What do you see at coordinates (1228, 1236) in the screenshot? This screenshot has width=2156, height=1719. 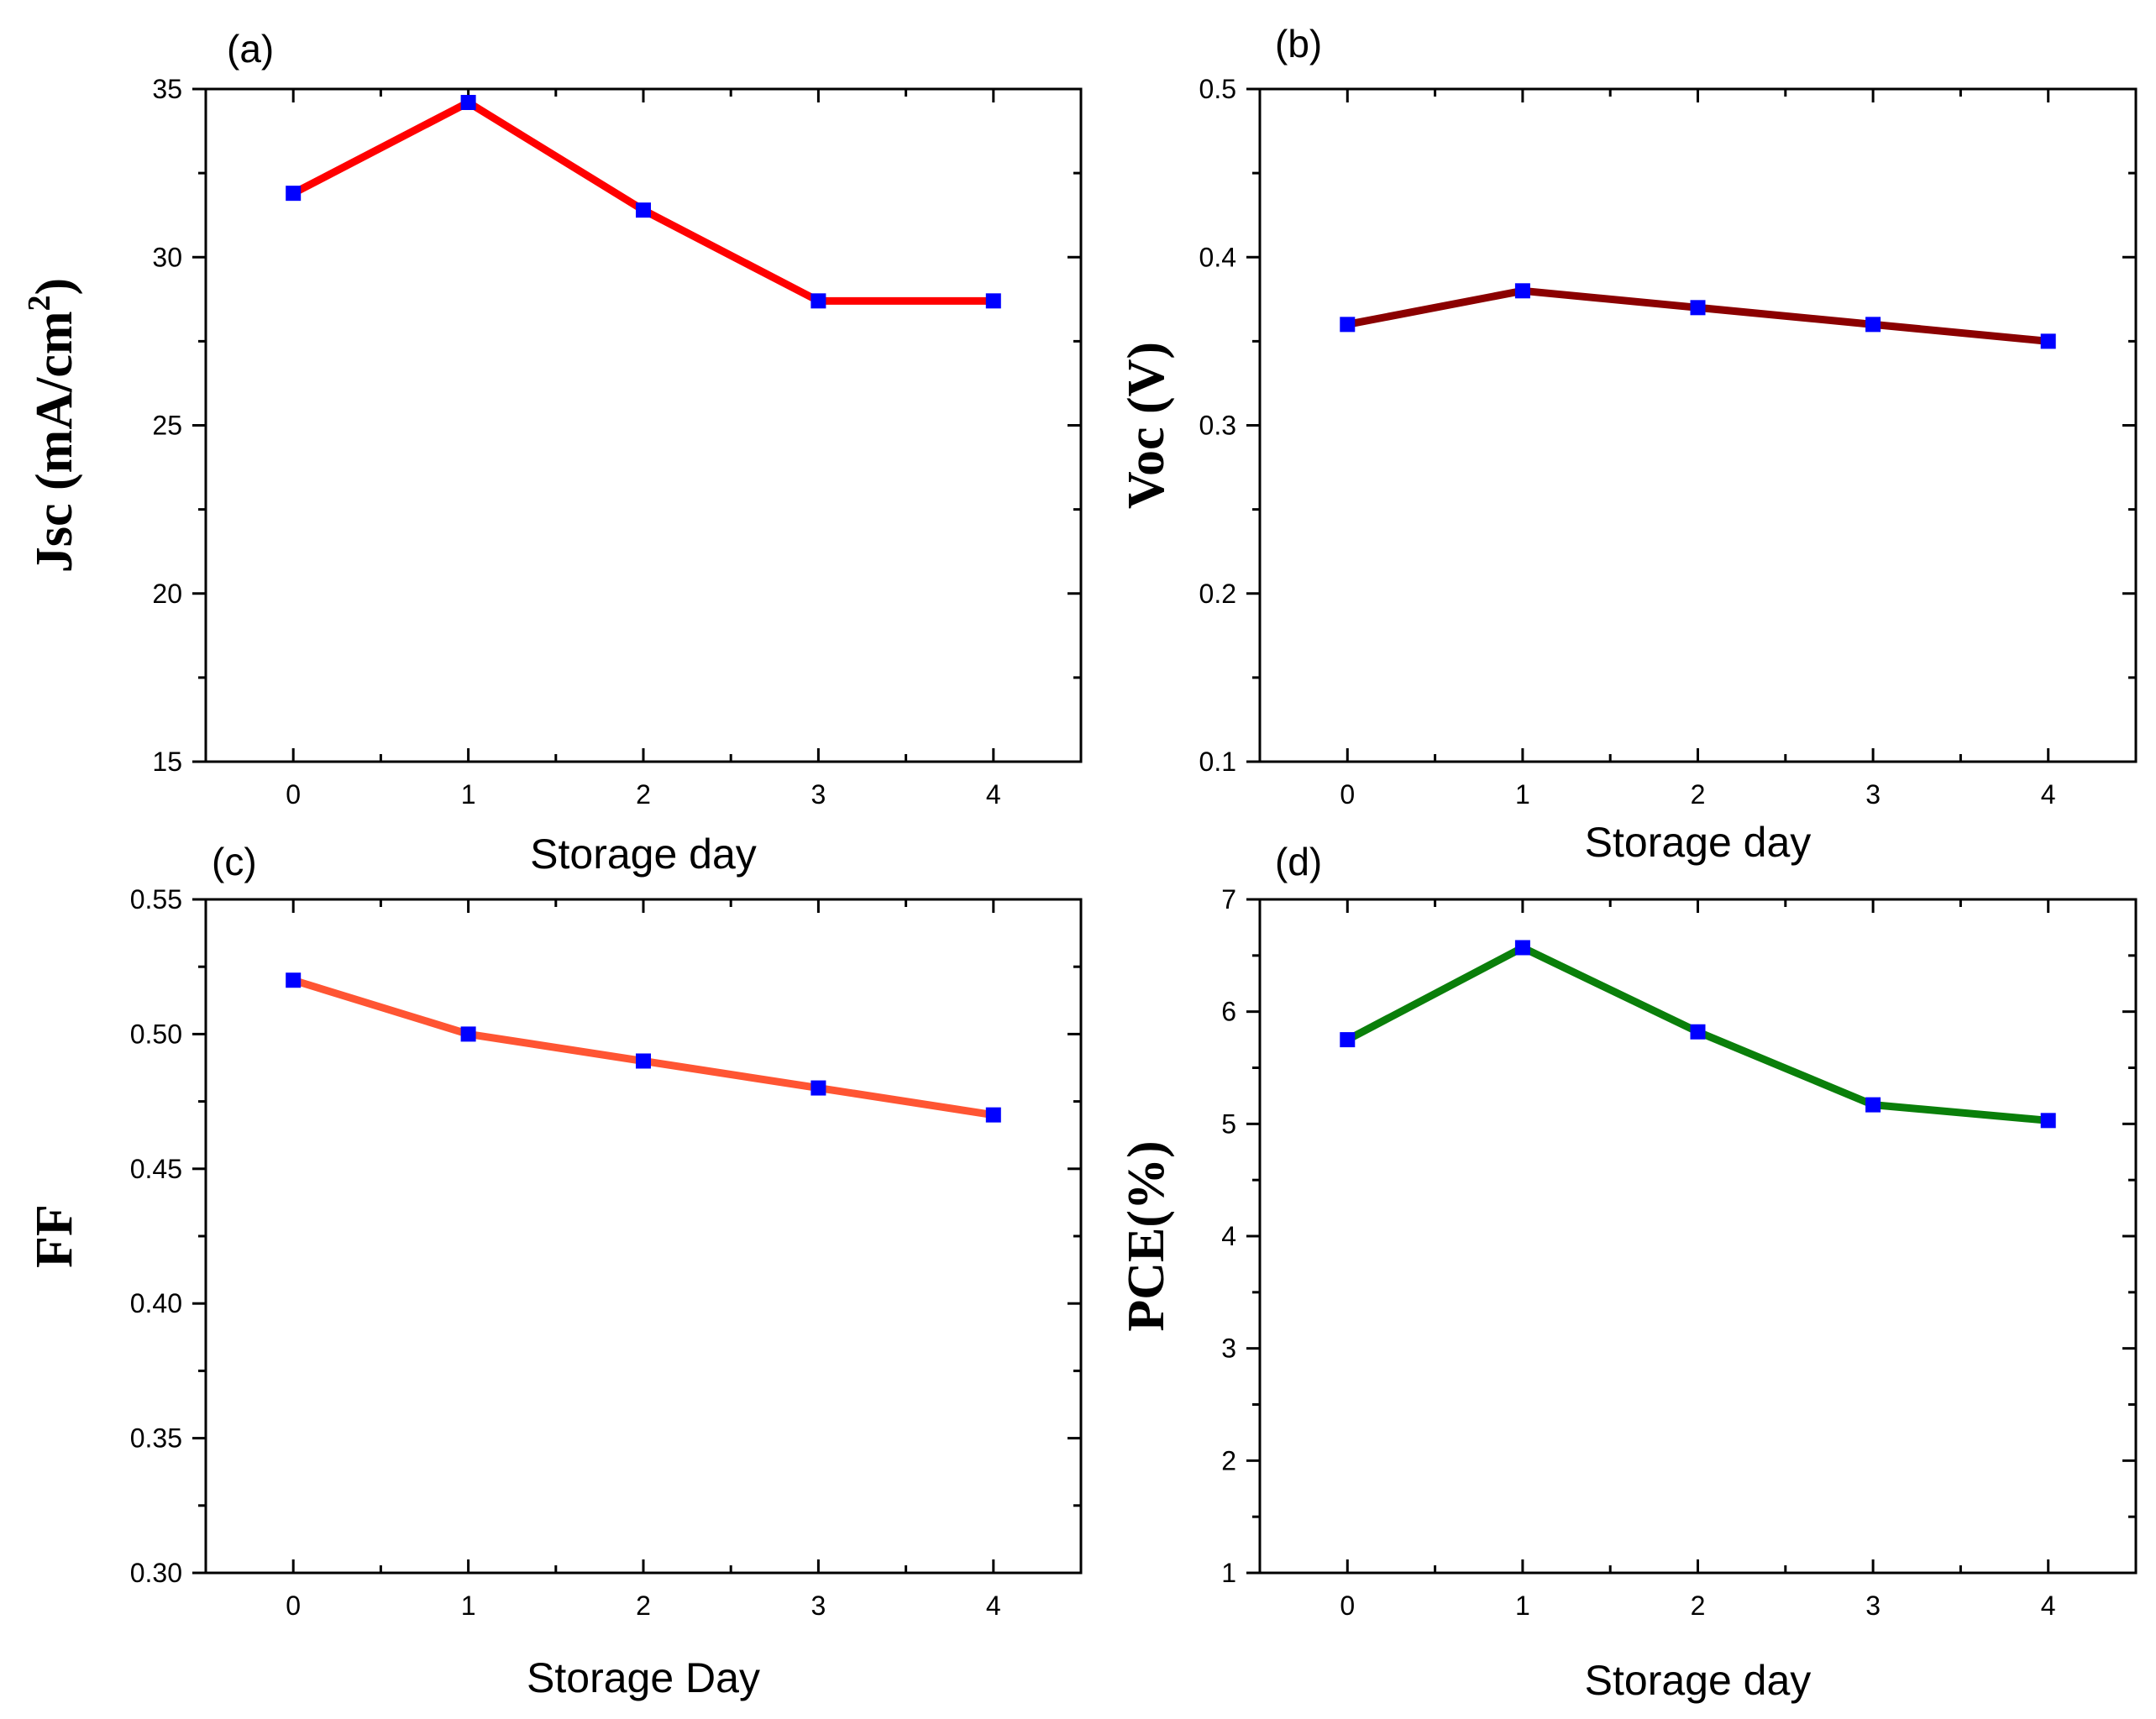 I see `y-tick-label: 4` at bounding box center [1228, 1236].